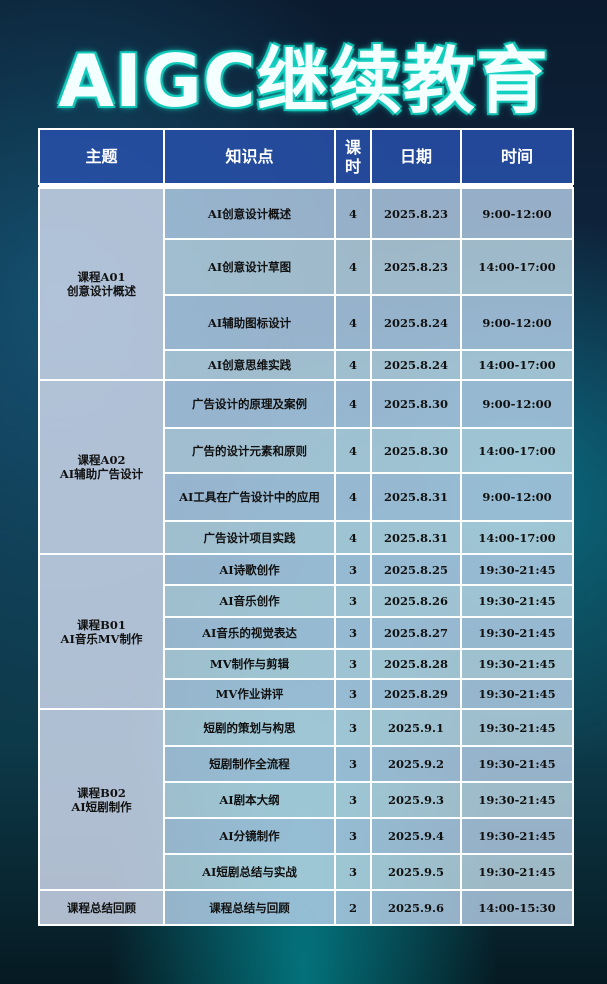  I want to click on table-row: AI创意思维实践 4 2025.8.24 14:00-17:00, so click(306, 365).